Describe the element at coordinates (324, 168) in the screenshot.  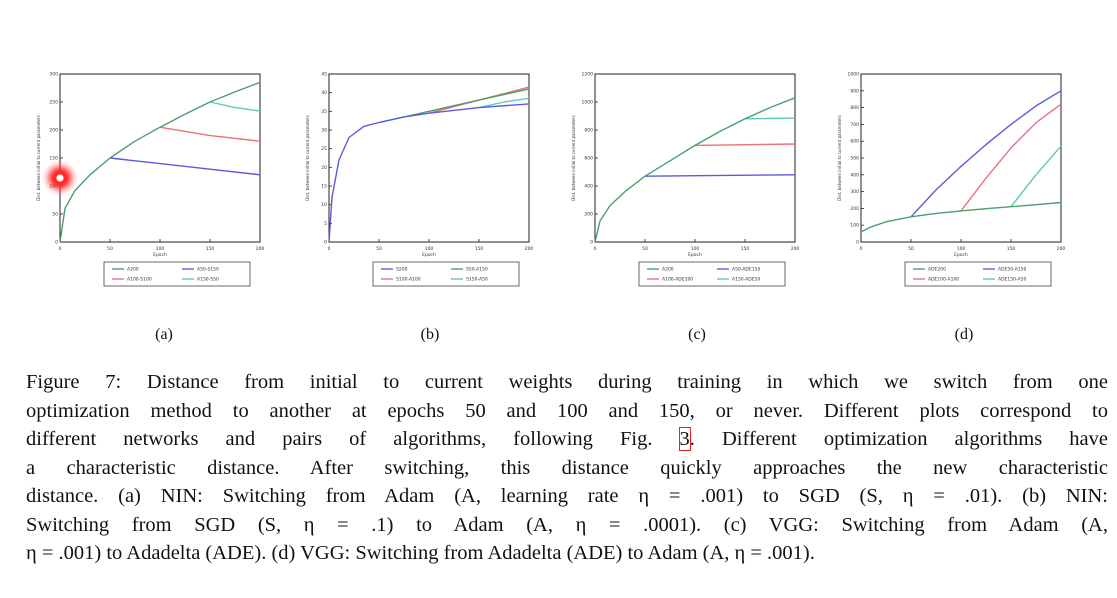
I see `y-tick-label: 20` at that location.